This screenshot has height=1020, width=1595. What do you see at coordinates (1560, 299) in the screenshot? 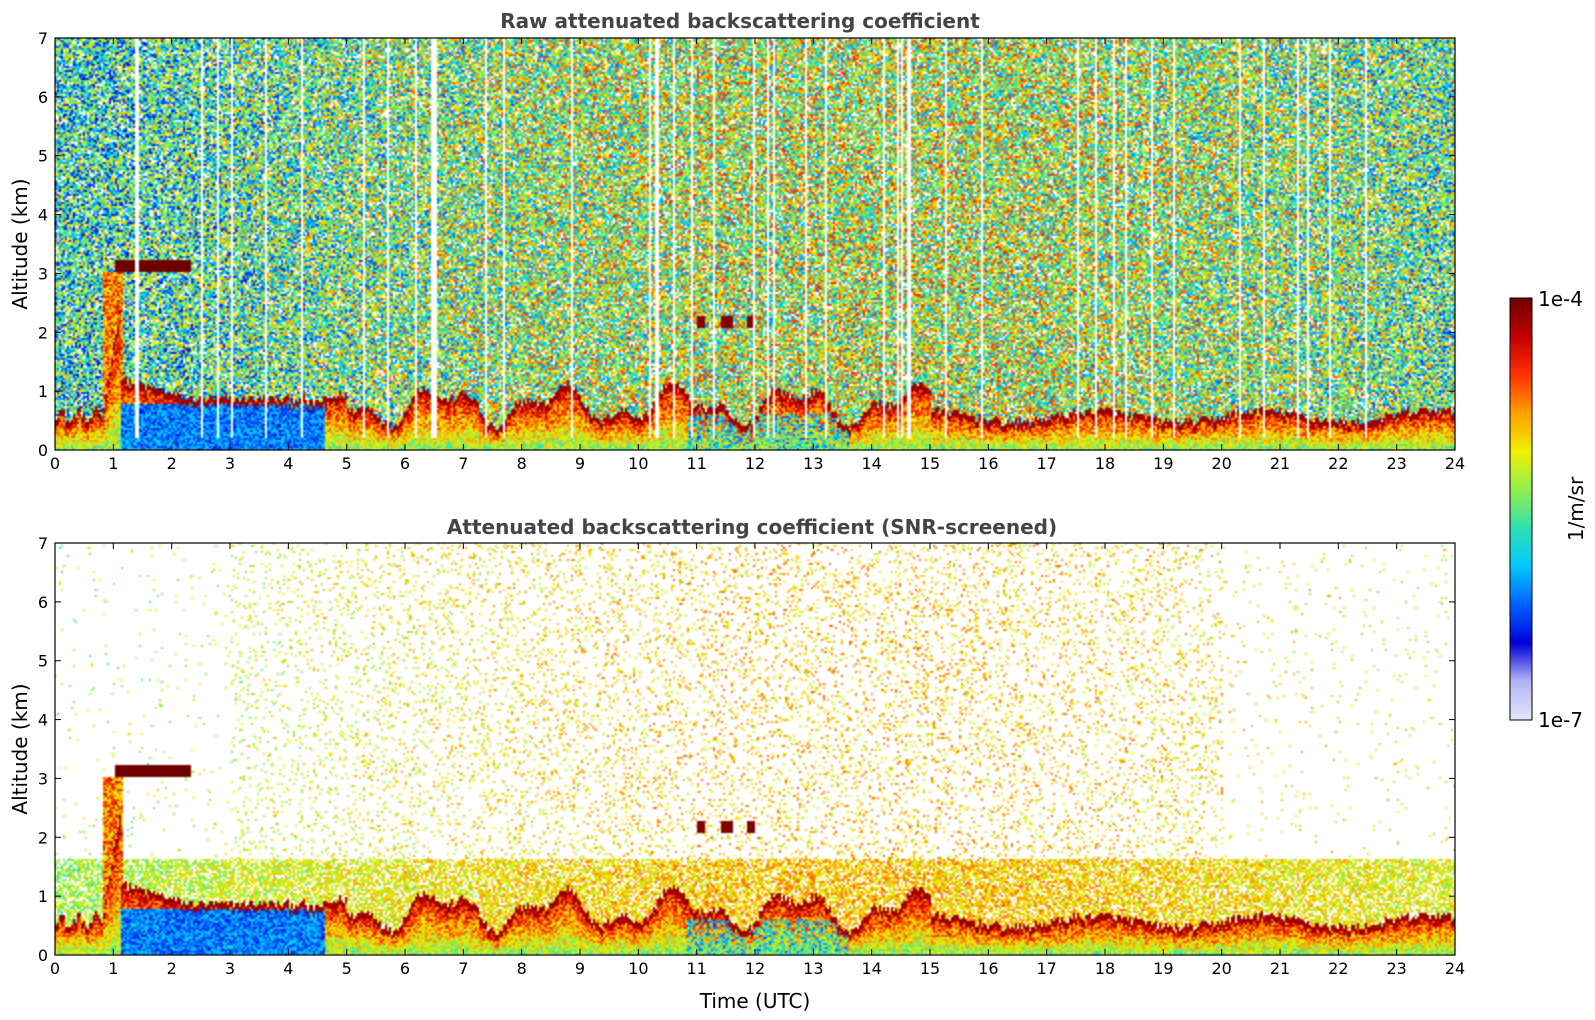
I see `colorbar-max-label: 1e-4` at bounding box center [1560, 299].